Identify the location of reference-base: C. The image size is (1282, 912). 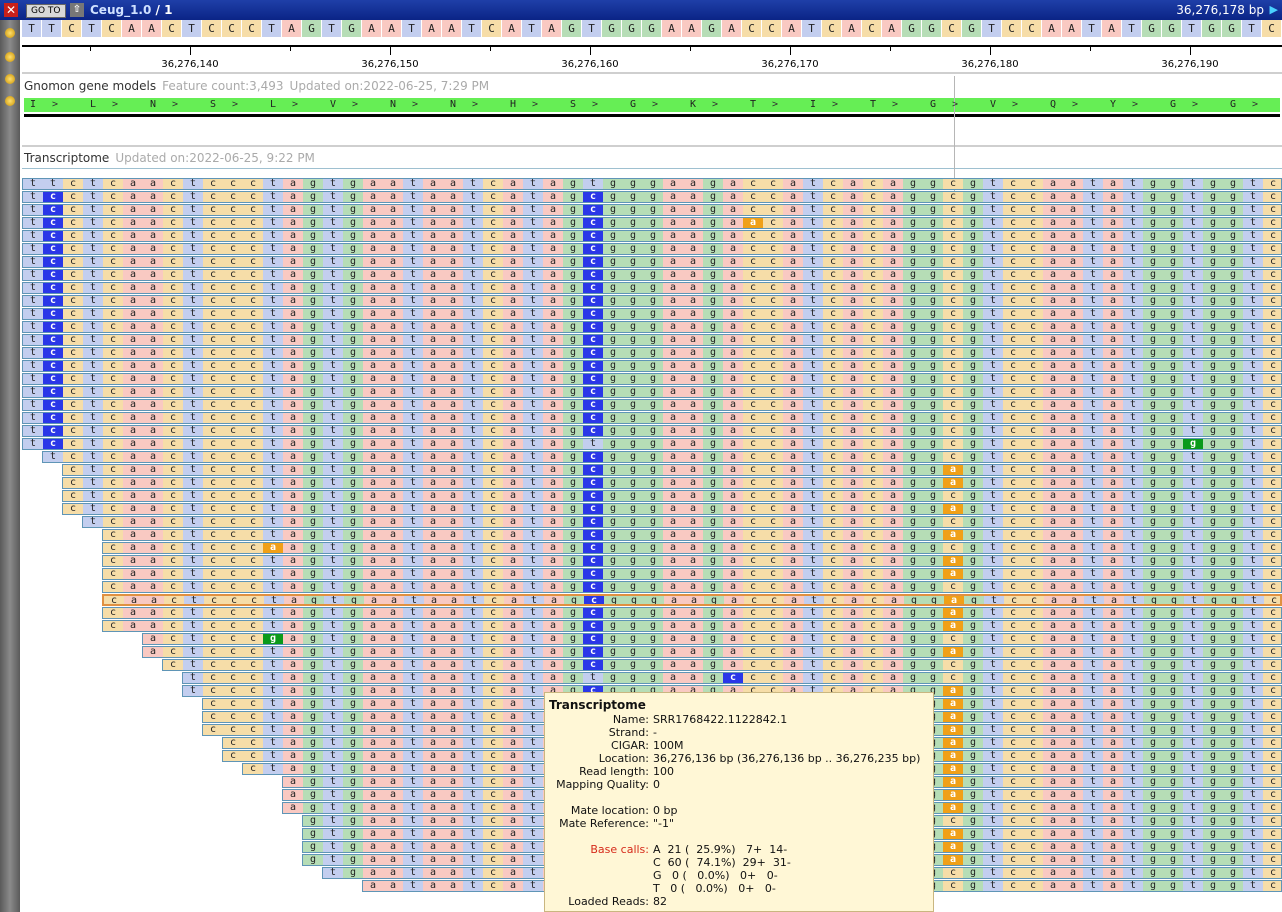
(1271, 28).